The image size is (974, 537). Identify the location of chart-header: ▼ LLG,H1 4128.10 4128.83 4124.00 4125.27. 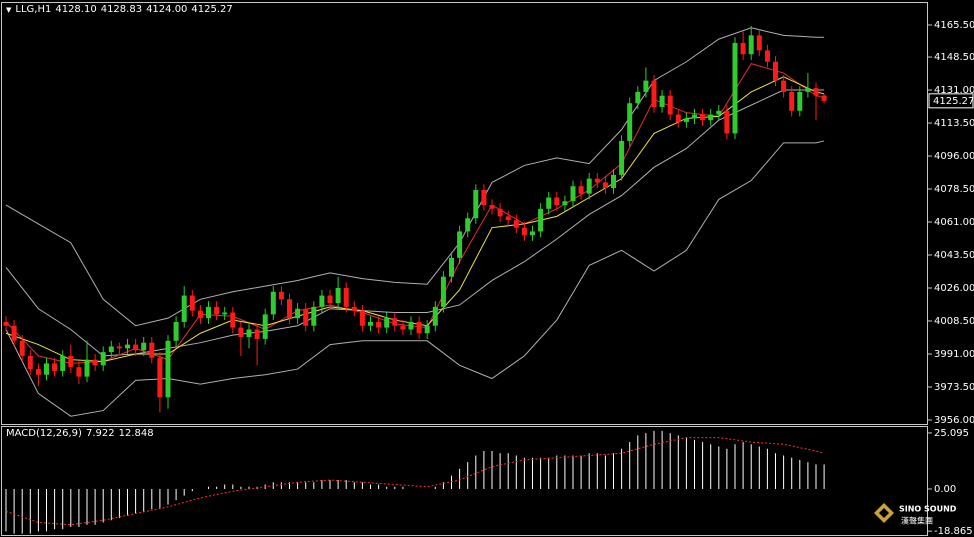
(119, 9).